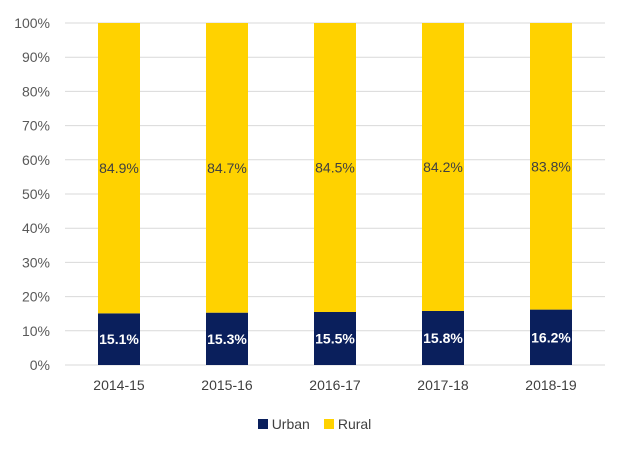  Describe the element at coordinates (227, 385) in the screenshot. I see `x-tick-label: 2015-16` at that location.